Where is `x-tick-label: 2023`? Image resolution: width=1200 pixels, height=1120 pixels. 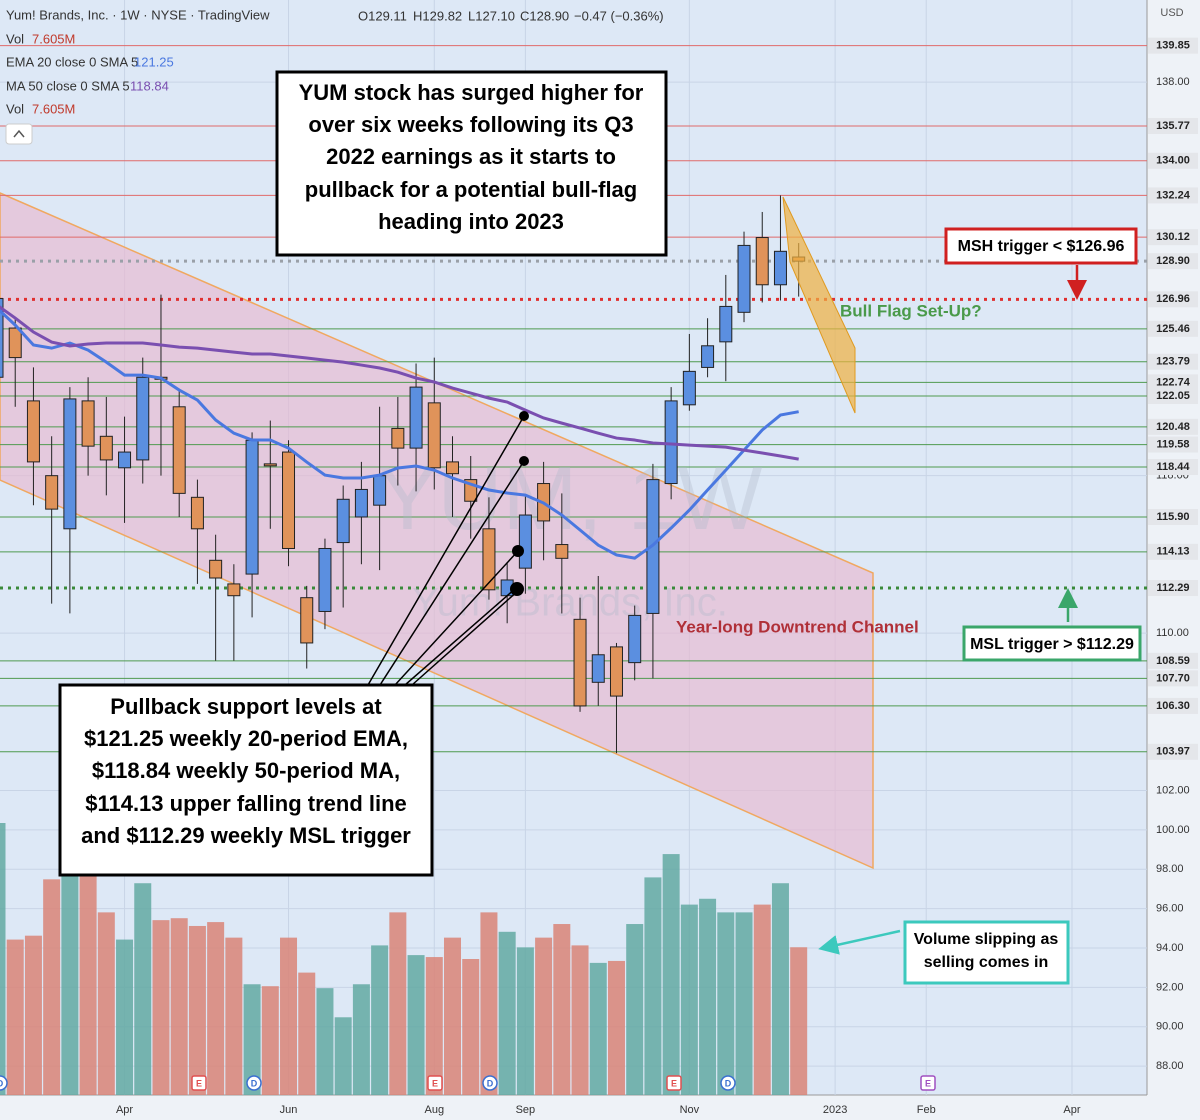 x-tick-label: 2023 is located at coordinates (835, 1110).